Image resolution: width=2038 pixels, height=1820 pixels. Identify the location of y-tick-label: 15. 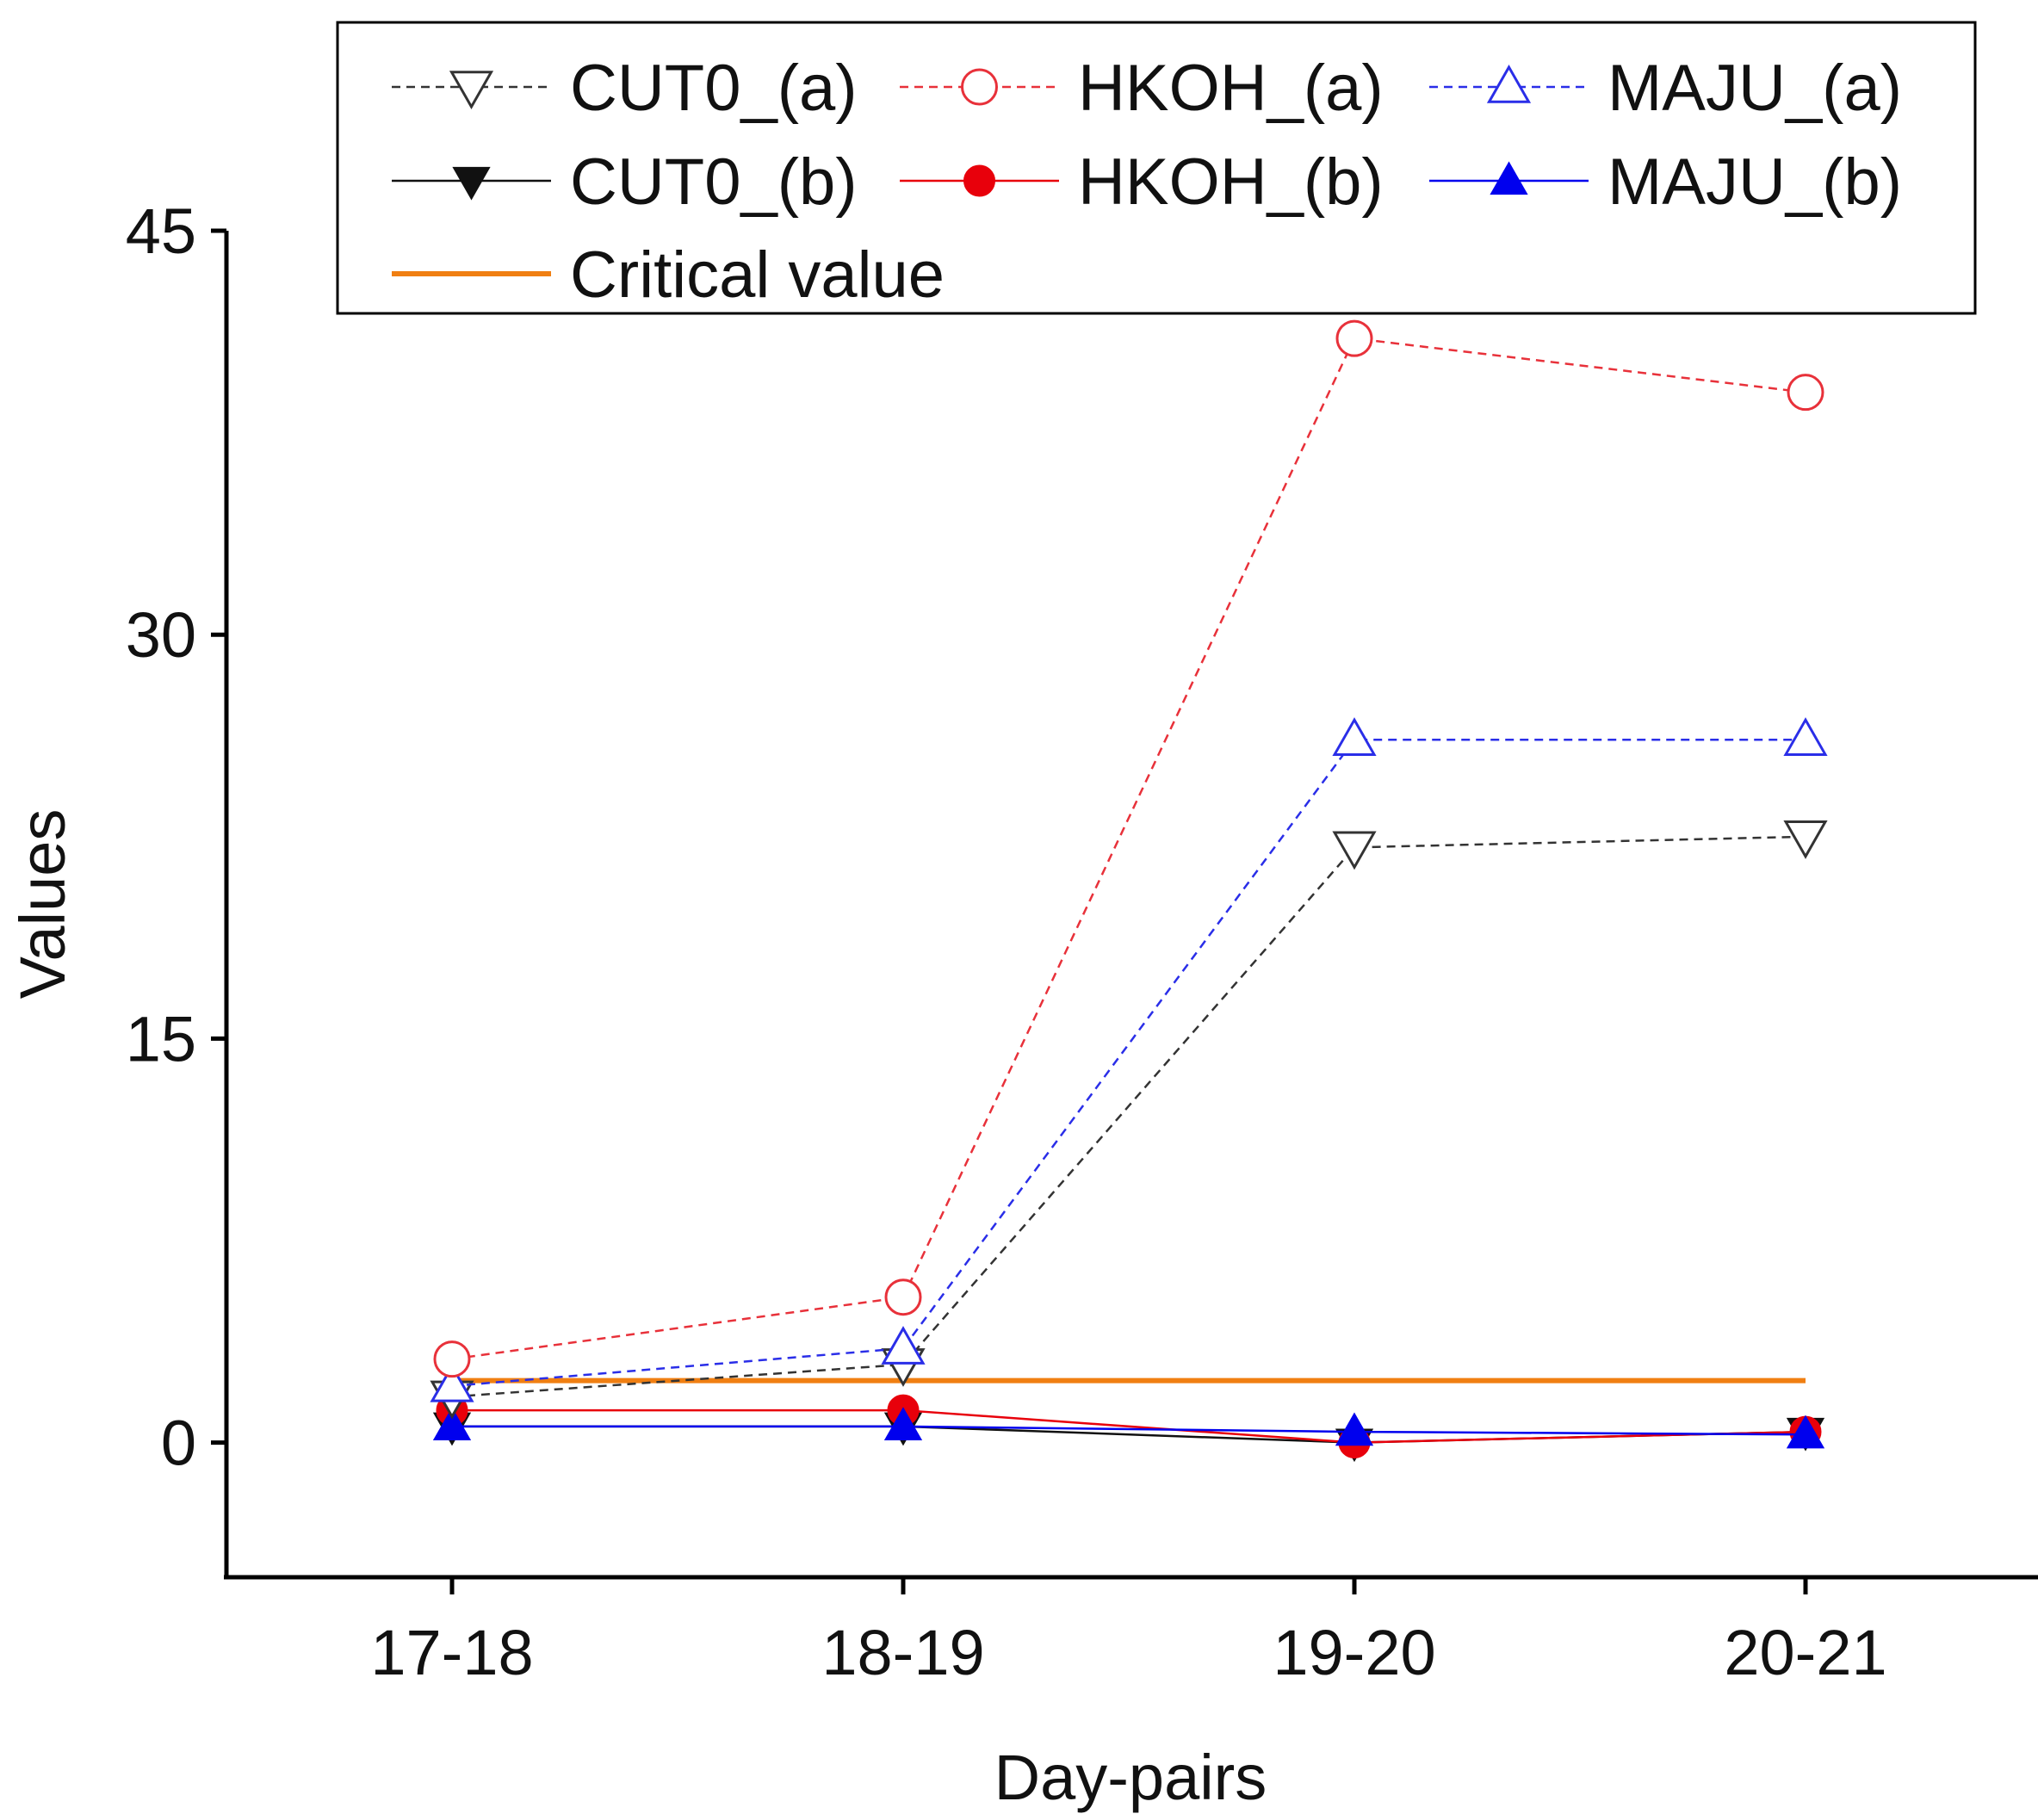
(161, 1038).